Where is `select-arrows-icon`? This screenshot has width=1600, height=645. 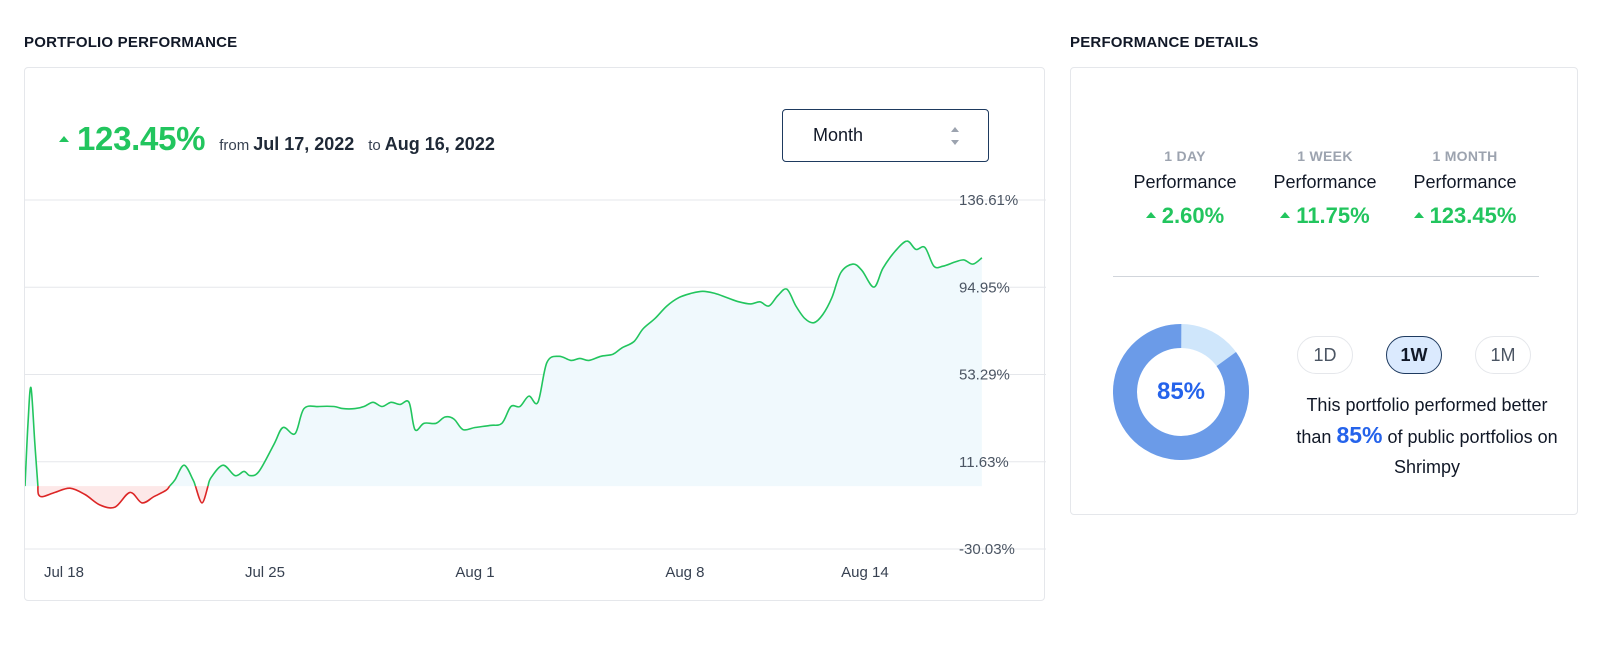 select-arrows-icon is located at coordinates (955, 136).